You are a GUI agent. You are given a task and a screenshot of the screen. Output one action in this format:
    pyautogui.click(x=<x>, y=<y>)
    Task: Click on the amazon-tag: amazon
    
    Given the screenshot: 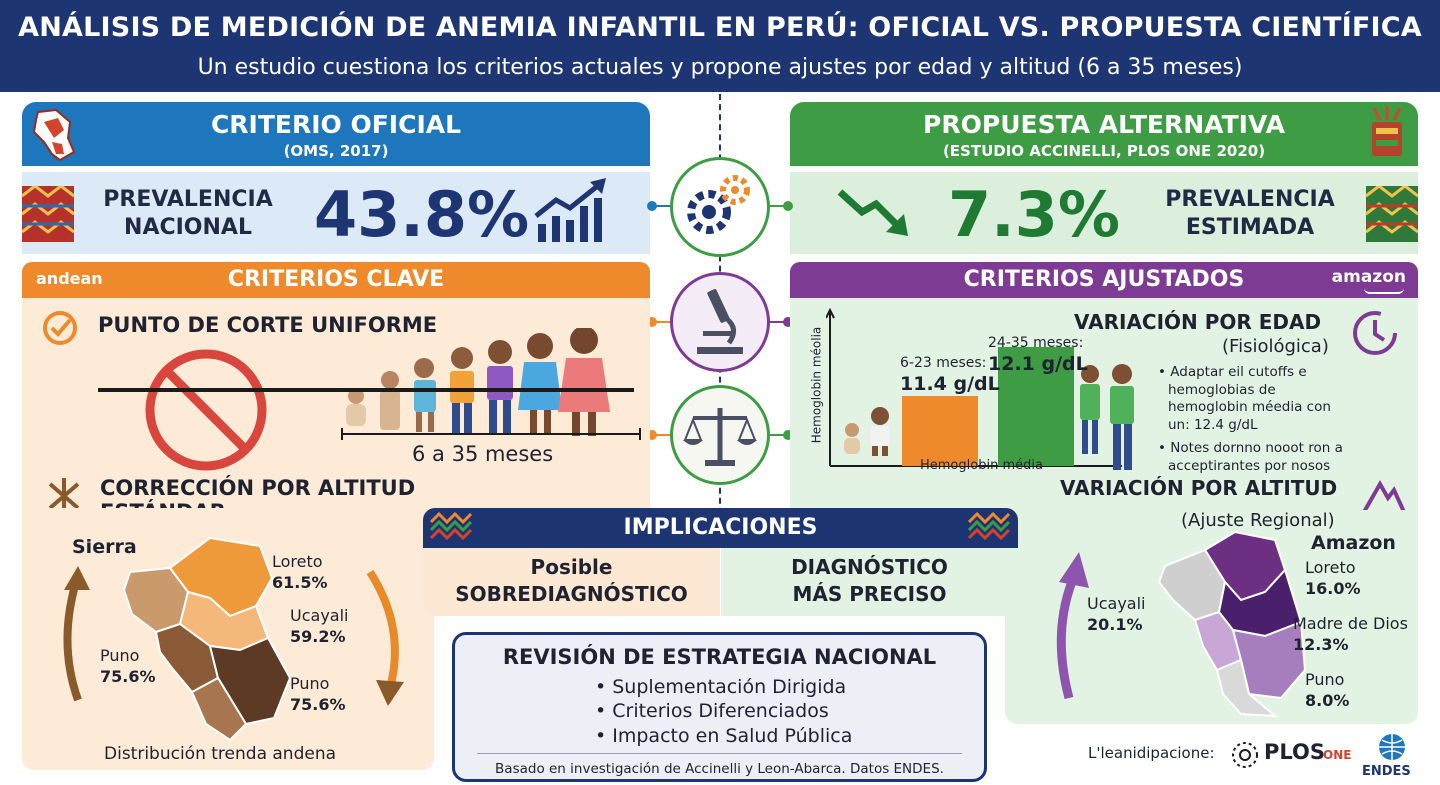 What is the action you would take?
    pyautogui.click(x=1368, y=277)
    